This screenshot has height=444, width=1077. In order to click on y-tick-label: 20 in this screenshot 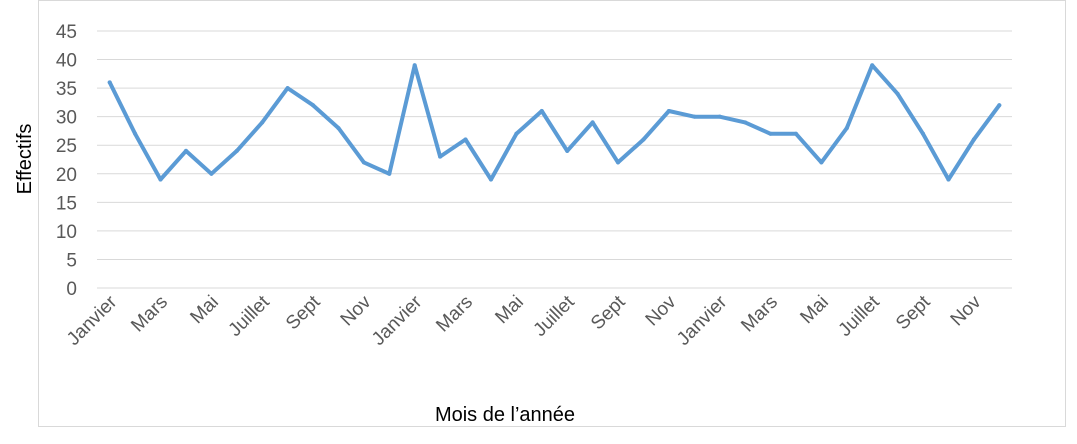, I will do `click(66, 175)`.